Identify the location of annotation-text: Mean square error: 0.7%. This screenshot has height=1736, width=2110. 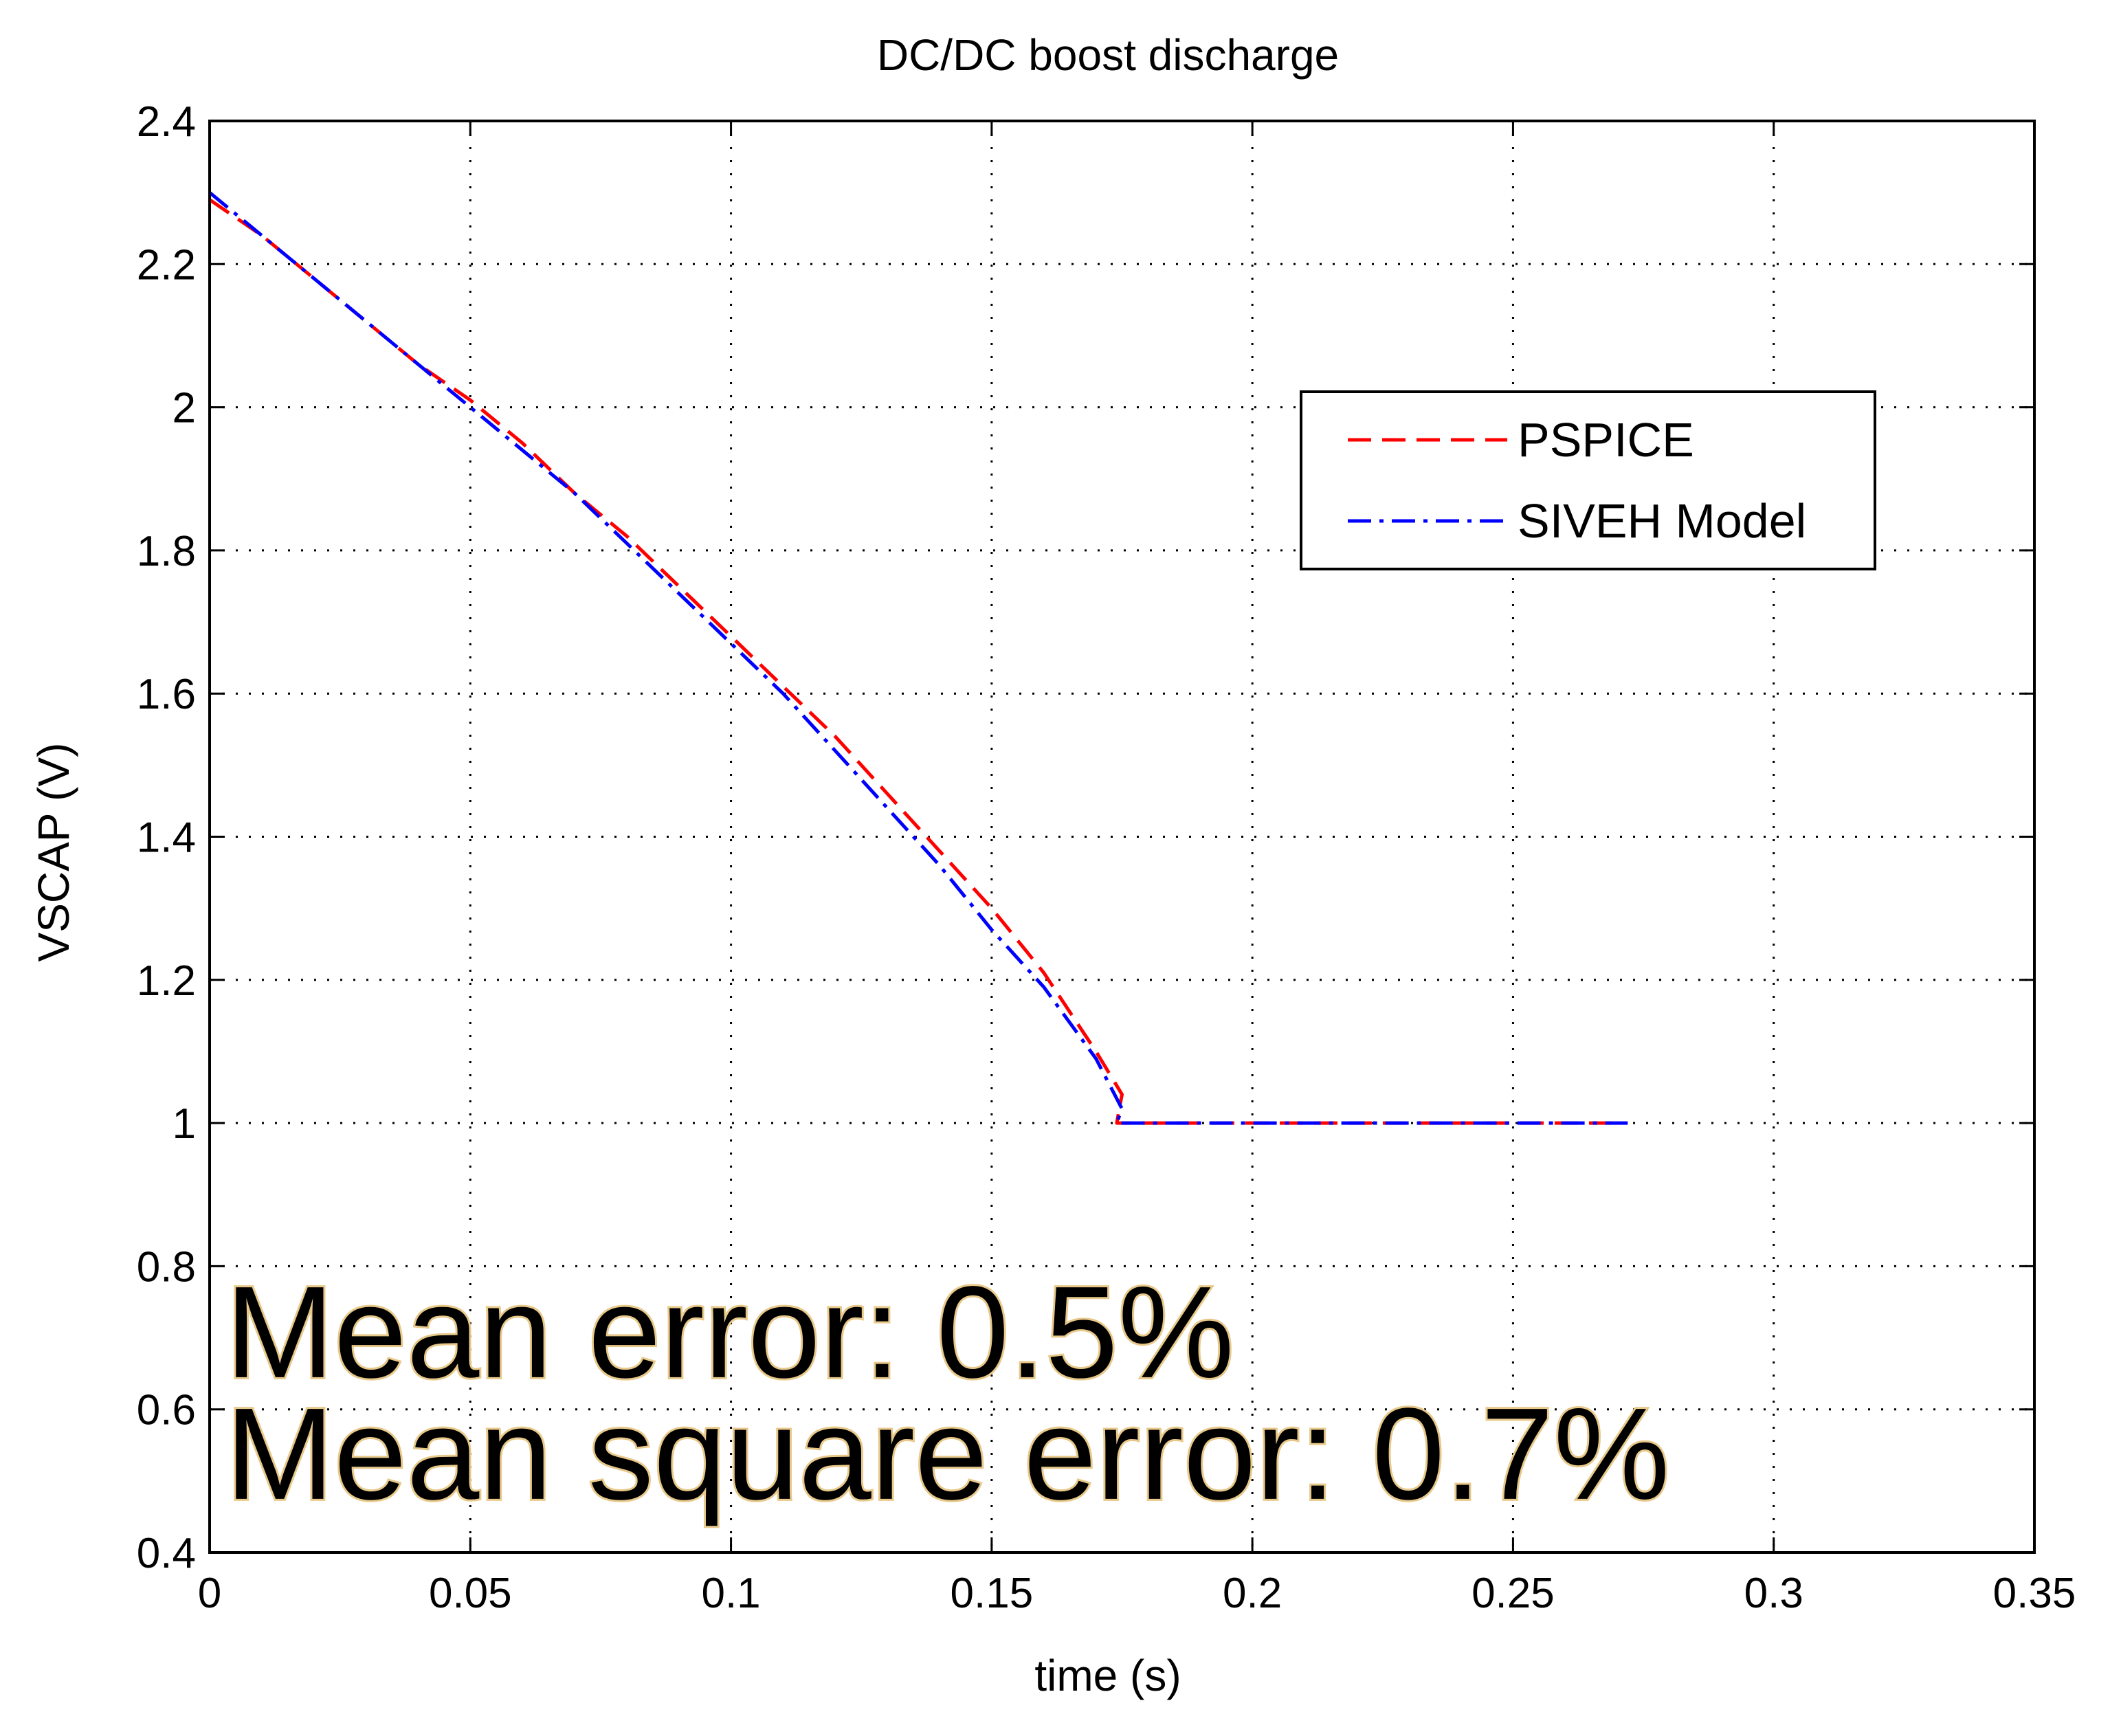
(947, 1454).